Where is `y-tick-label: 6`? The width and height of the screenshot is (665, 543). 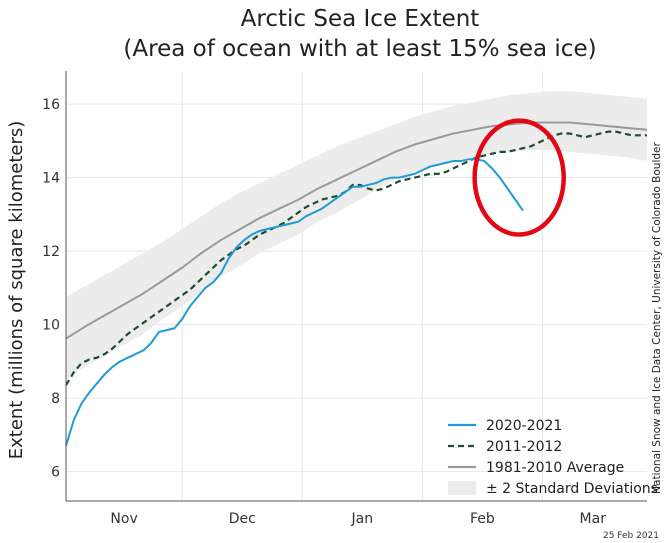
y-tick-label: 6 is located at coordinates (55, 473).